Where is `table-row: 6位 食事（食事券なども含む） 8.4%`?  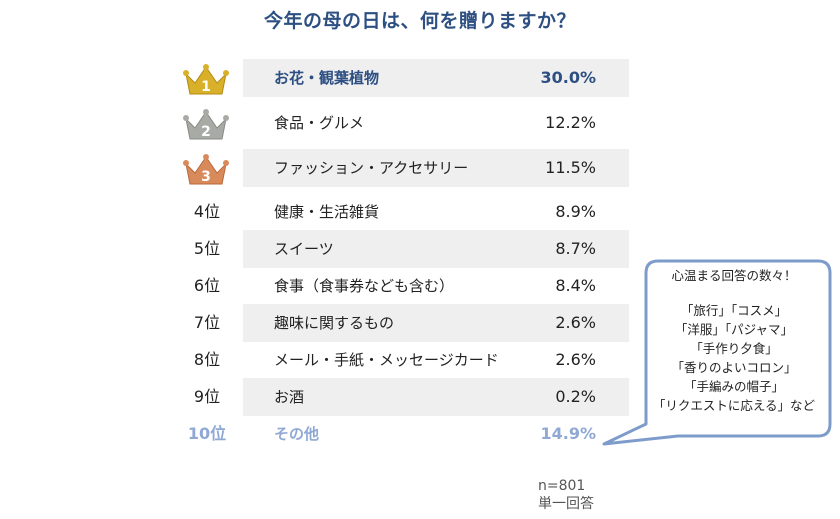
table-row: 6位 食事（食事券なども含む） 8.4% is located at coordinates (406, 286).